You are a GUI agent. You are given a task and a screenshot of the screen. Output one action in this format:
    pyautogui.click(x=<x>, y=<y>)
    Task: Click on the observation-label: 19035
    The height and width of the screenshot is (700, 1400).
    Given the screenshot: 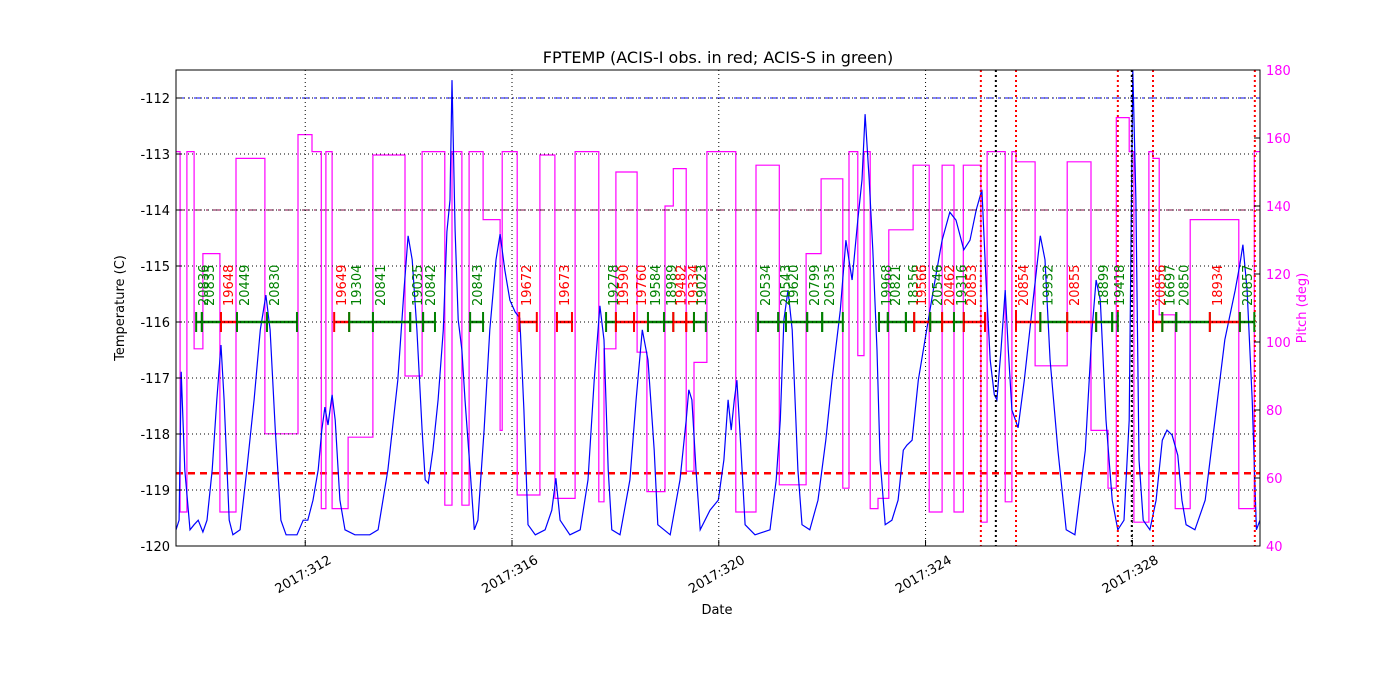 What is the action you would take?
    pyautogui.click(x=418, y=285)
    